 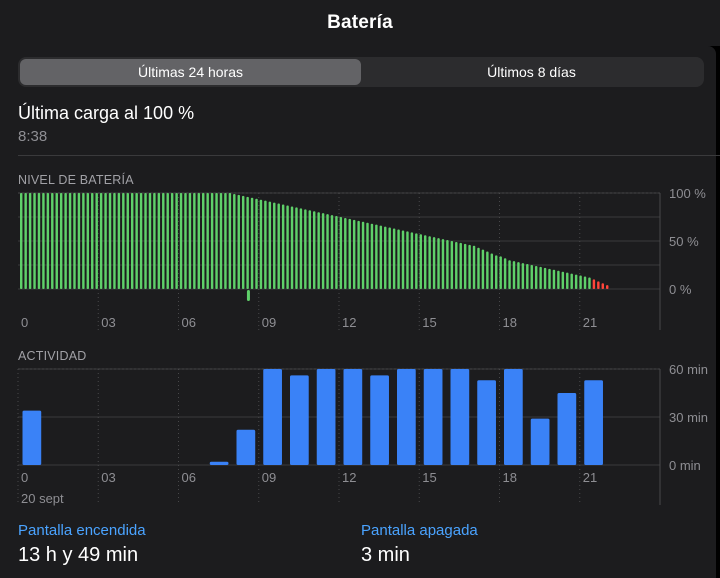 I want to click on battery-x-tick-label: 15, so click(x=429, y=322).